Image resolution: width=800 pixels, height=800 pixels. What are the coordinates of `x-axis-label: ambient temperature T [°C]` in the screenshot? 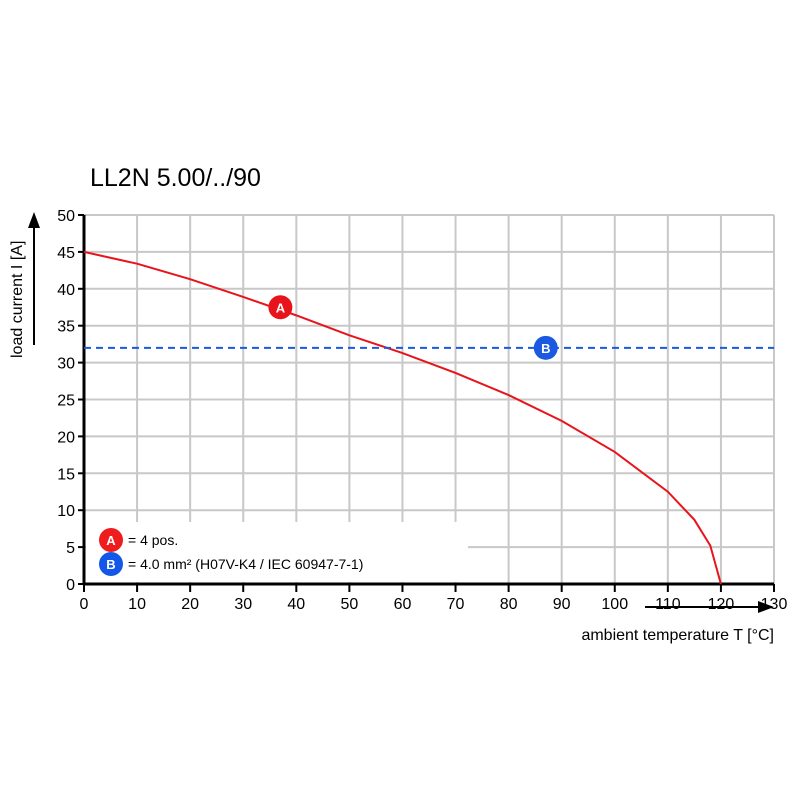 It's located at (677, 635).